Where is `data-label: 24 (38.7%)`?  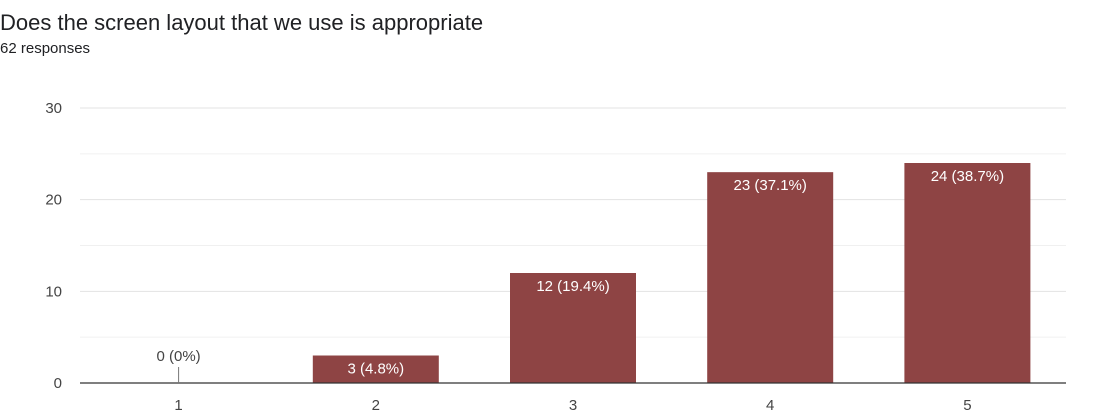
data-label: 24 (38.7%) is located at coordinates (967, 176).